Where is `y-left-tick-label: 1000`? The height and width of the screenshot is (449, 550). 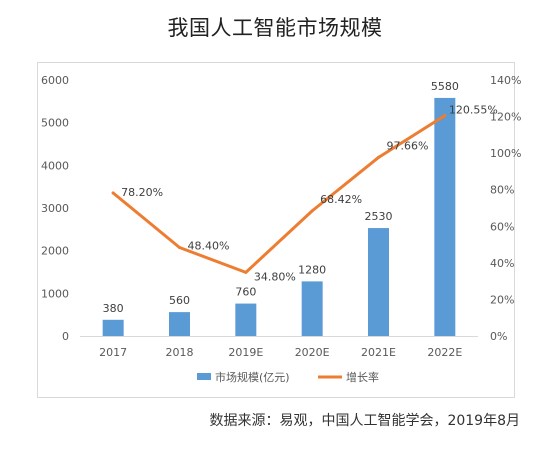
y-left-tick-label: 1000 is located at coordinates (55, 293).